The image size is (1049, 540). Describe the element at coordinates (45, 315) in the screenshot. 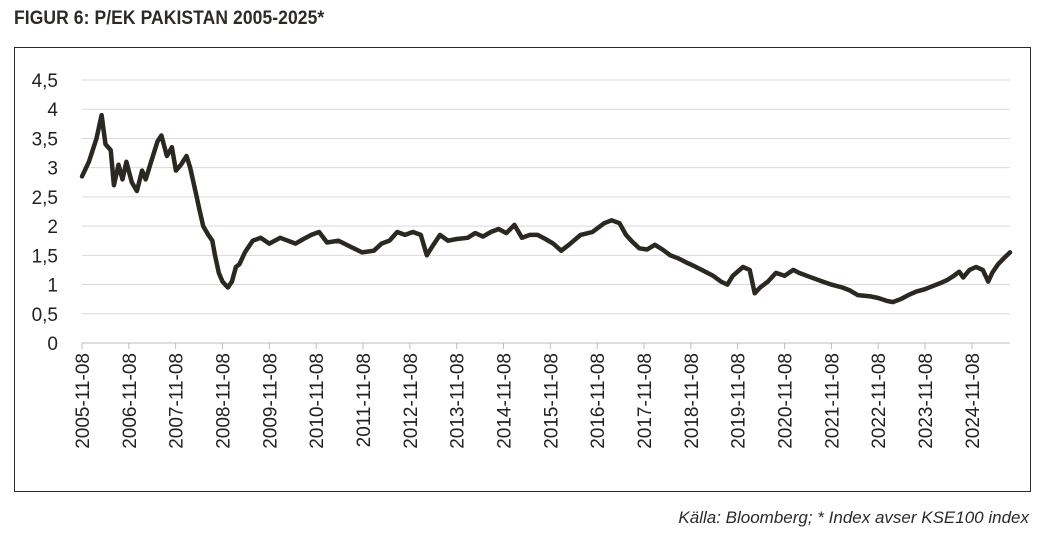

I see `y-tick-label: 0,5` at that location.